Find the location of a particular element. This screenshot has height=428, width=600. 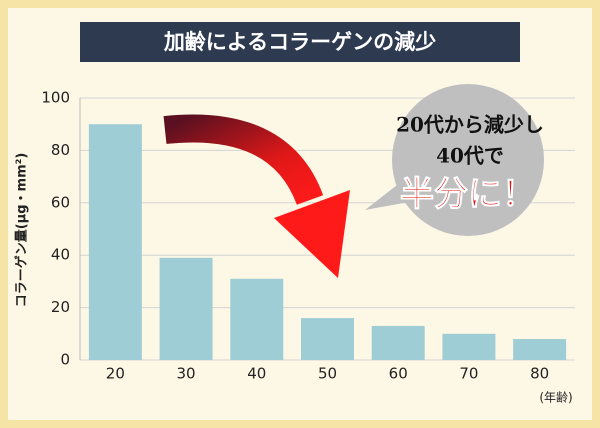

y-tick-label: 80 is located at coordinates (60, 150).